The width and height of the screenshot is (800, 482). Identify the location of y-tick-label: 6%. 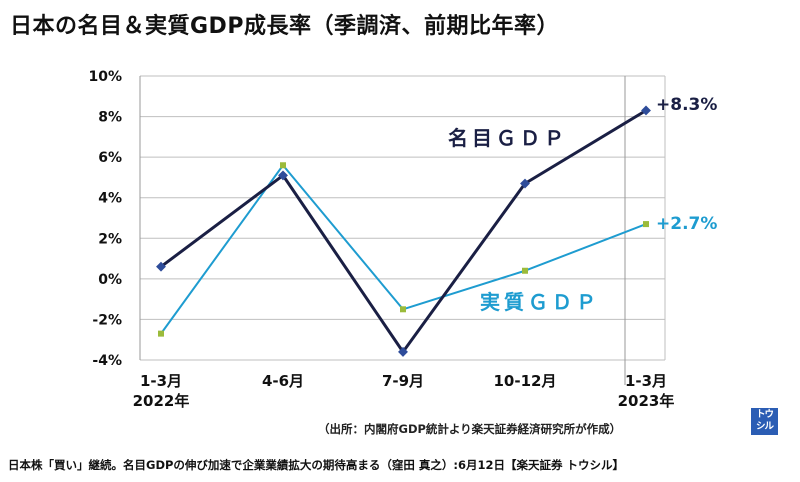
(110, 158).